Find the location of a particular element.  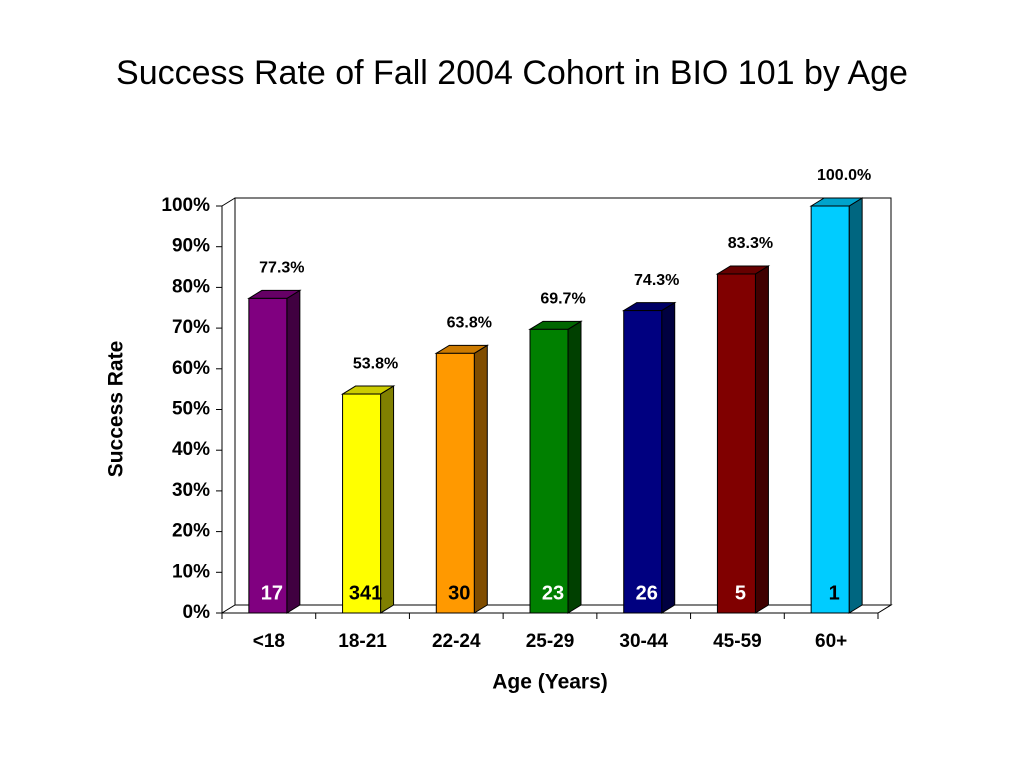

x-tick-label: 25-29 is located at coordinates (550, 641).